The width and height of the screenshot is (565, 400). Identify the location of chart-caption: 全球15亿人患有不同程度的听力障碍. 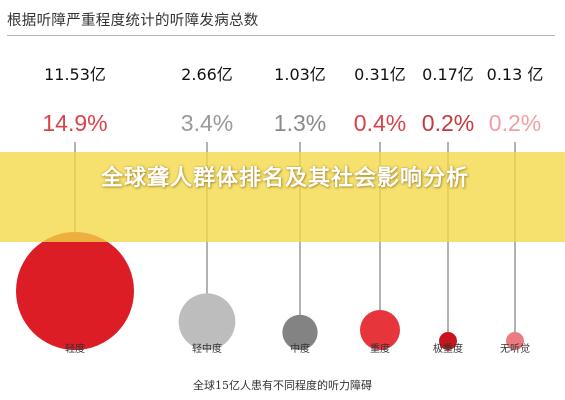
(282, 385).